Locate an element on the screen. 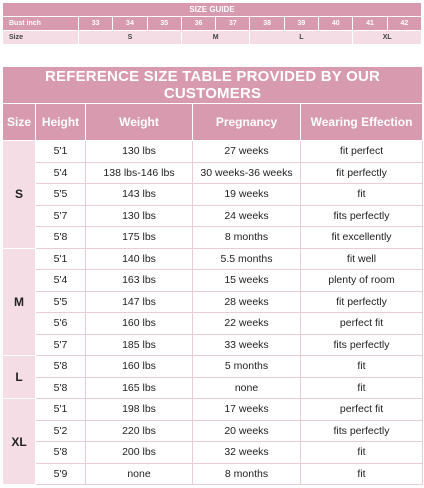  pregnancy-cell: 28 weeks is located at coordinates (246, 302).